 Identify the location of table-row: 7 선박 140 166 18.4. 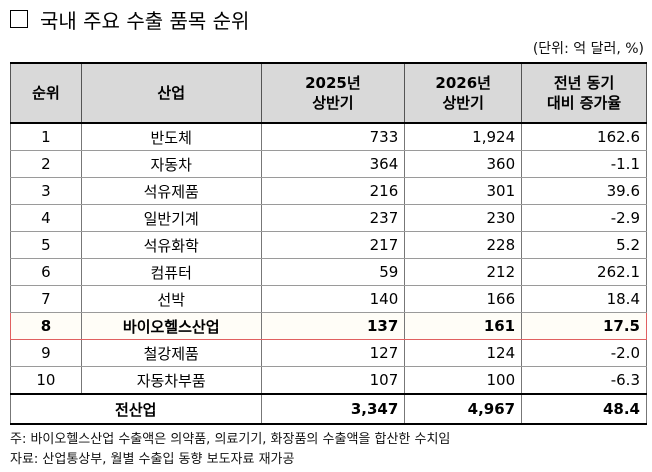
(328, 299).